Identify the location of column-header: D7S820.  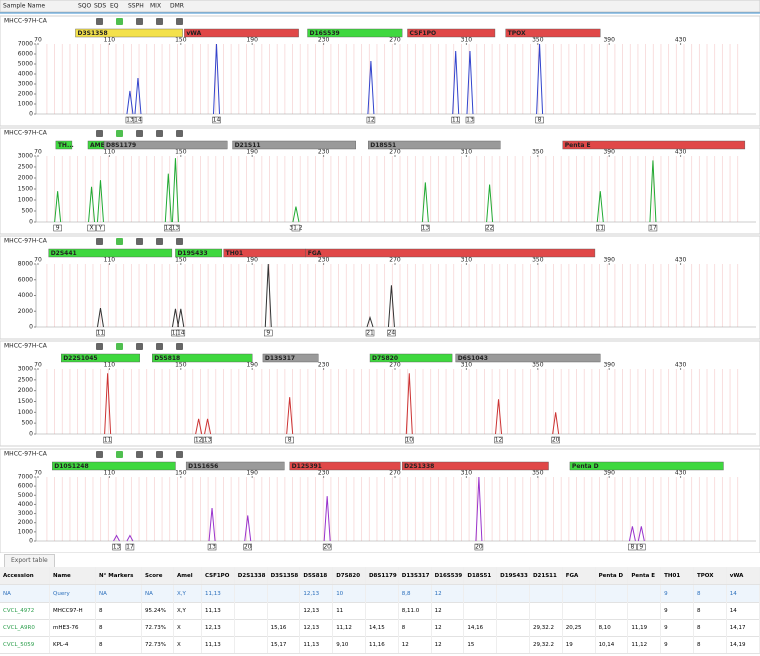
(349, 575).